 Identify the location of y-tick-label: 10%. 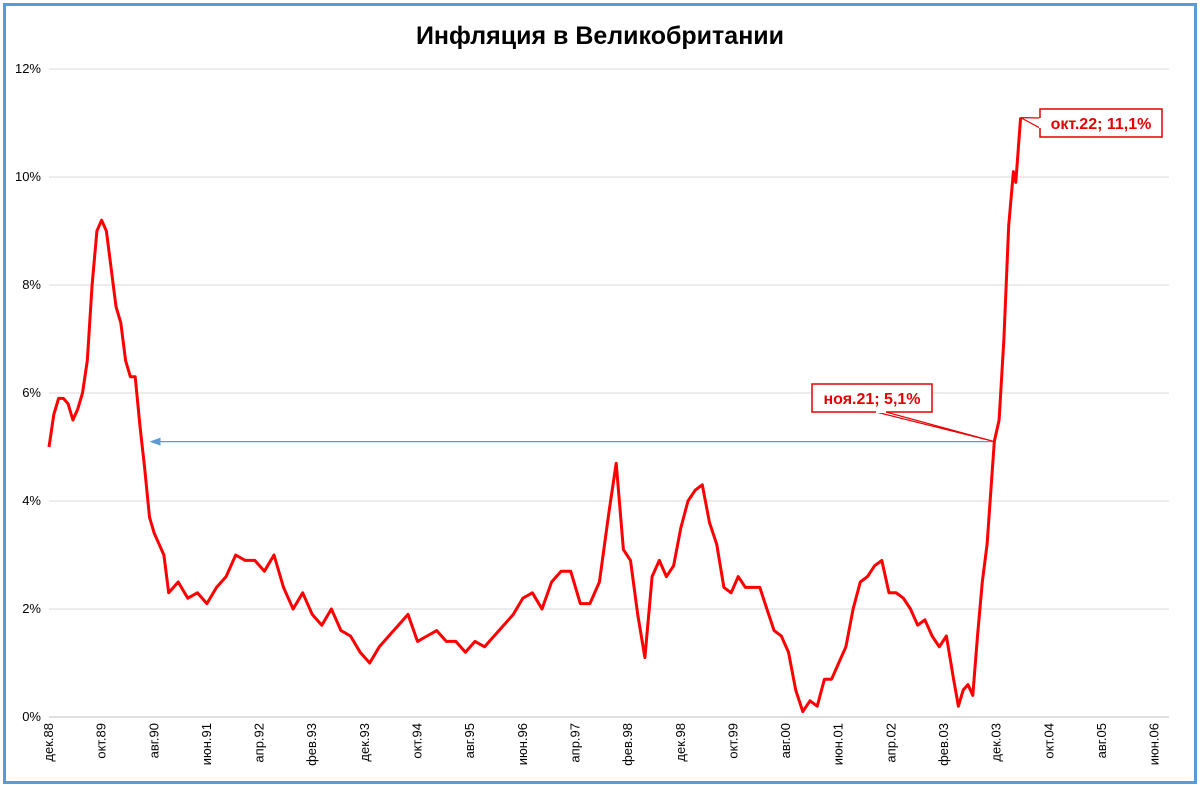
(28, 176).